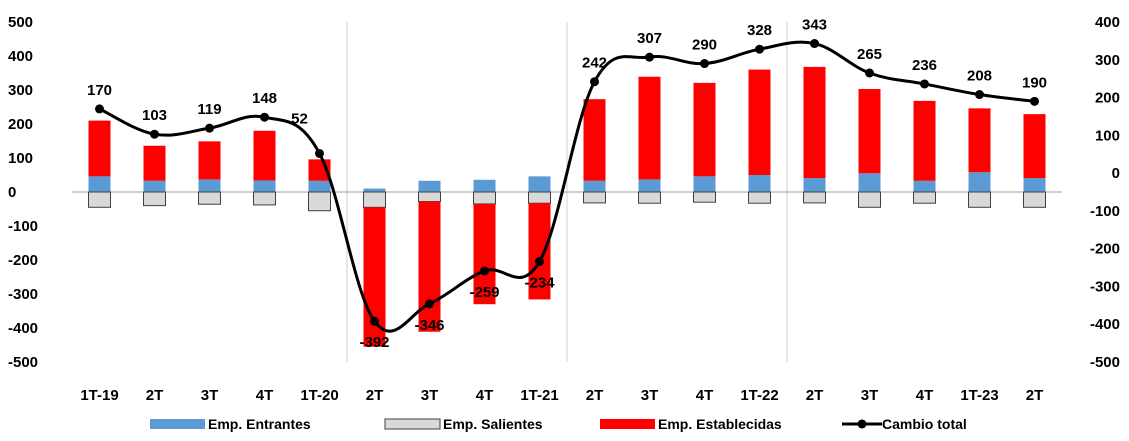 This screenshot has height=441, width=1129. What do you see at coordinates (20, 158) in the screenshot?
I see `y-left-tick-label: 100` at bounding box center [20, 158].